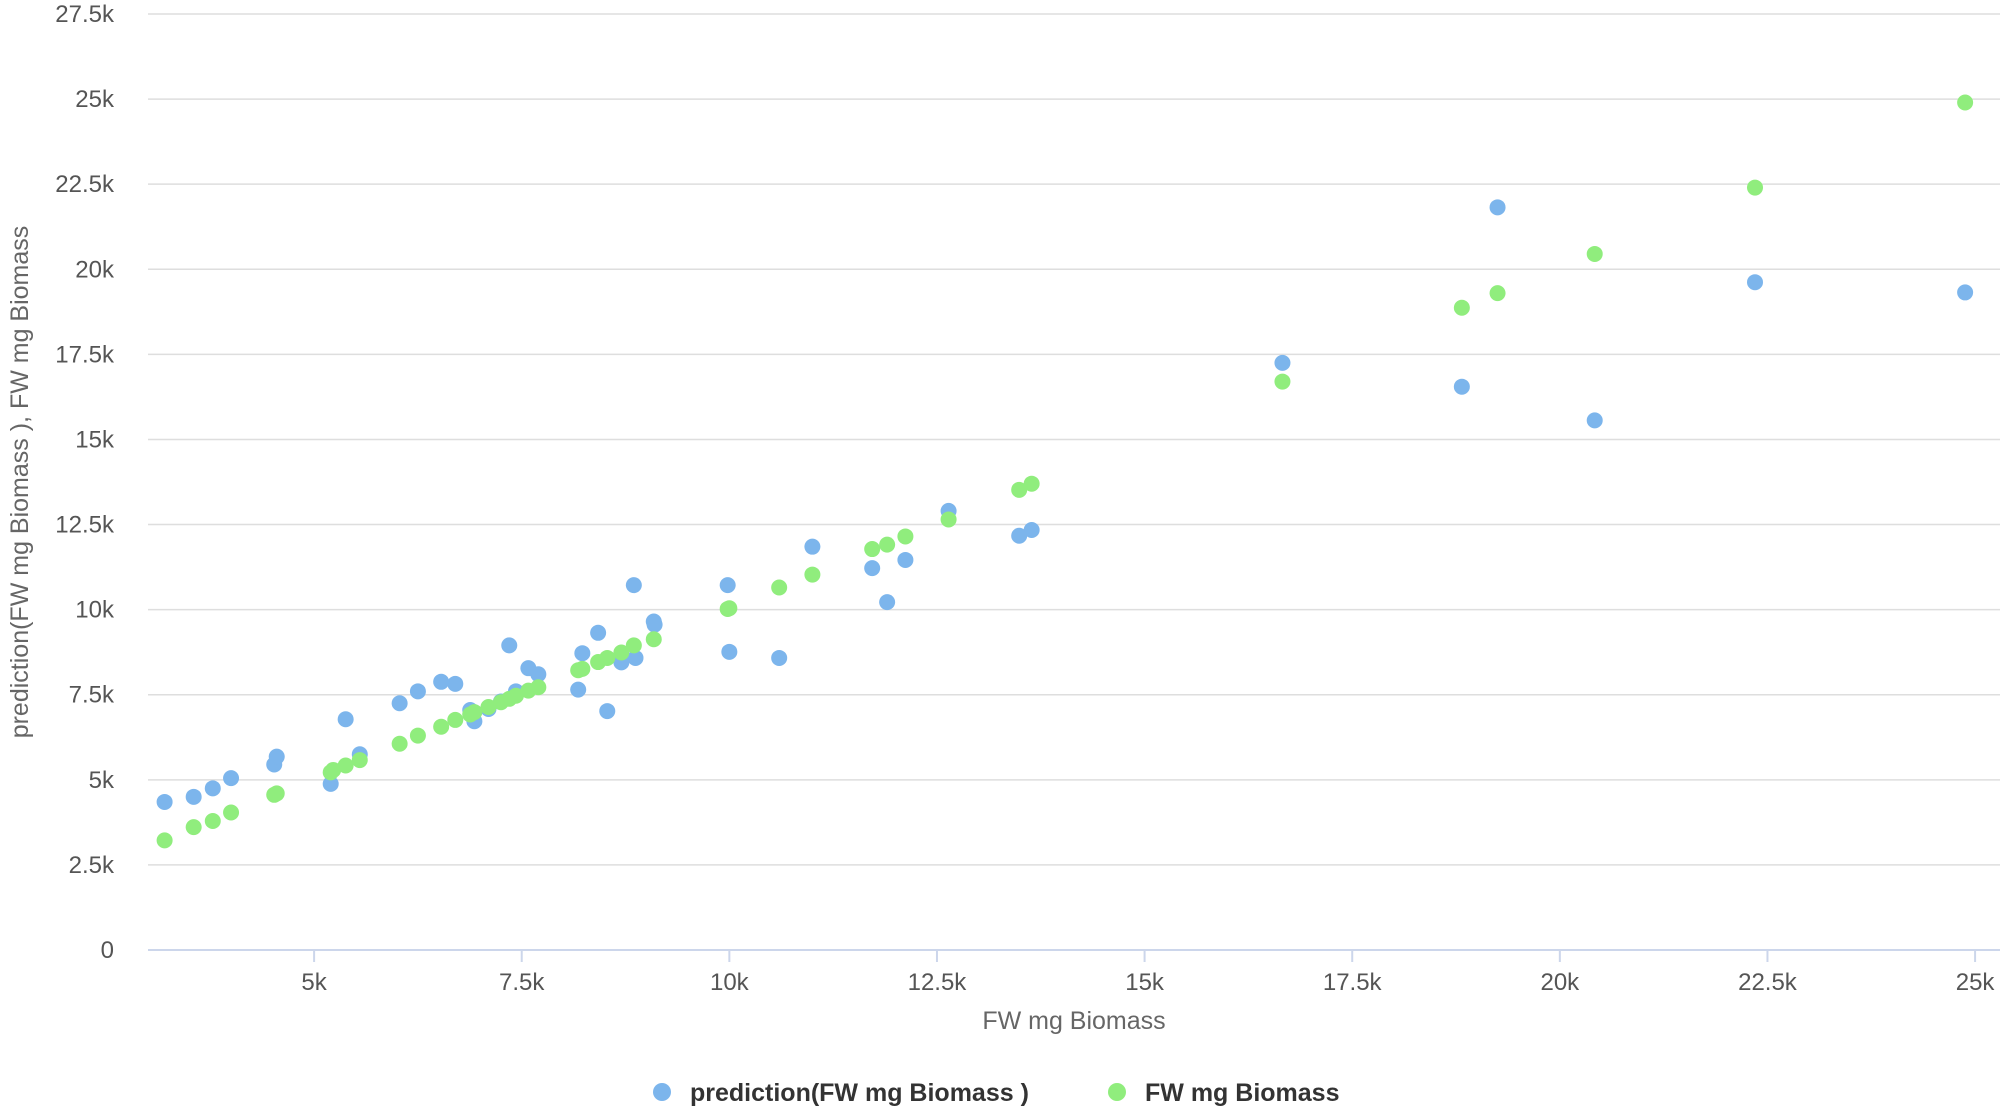  Describe the element at coordinates (1223, 1093) in the screenshot. I see `legend-item: FW mg Biomass` at that location.